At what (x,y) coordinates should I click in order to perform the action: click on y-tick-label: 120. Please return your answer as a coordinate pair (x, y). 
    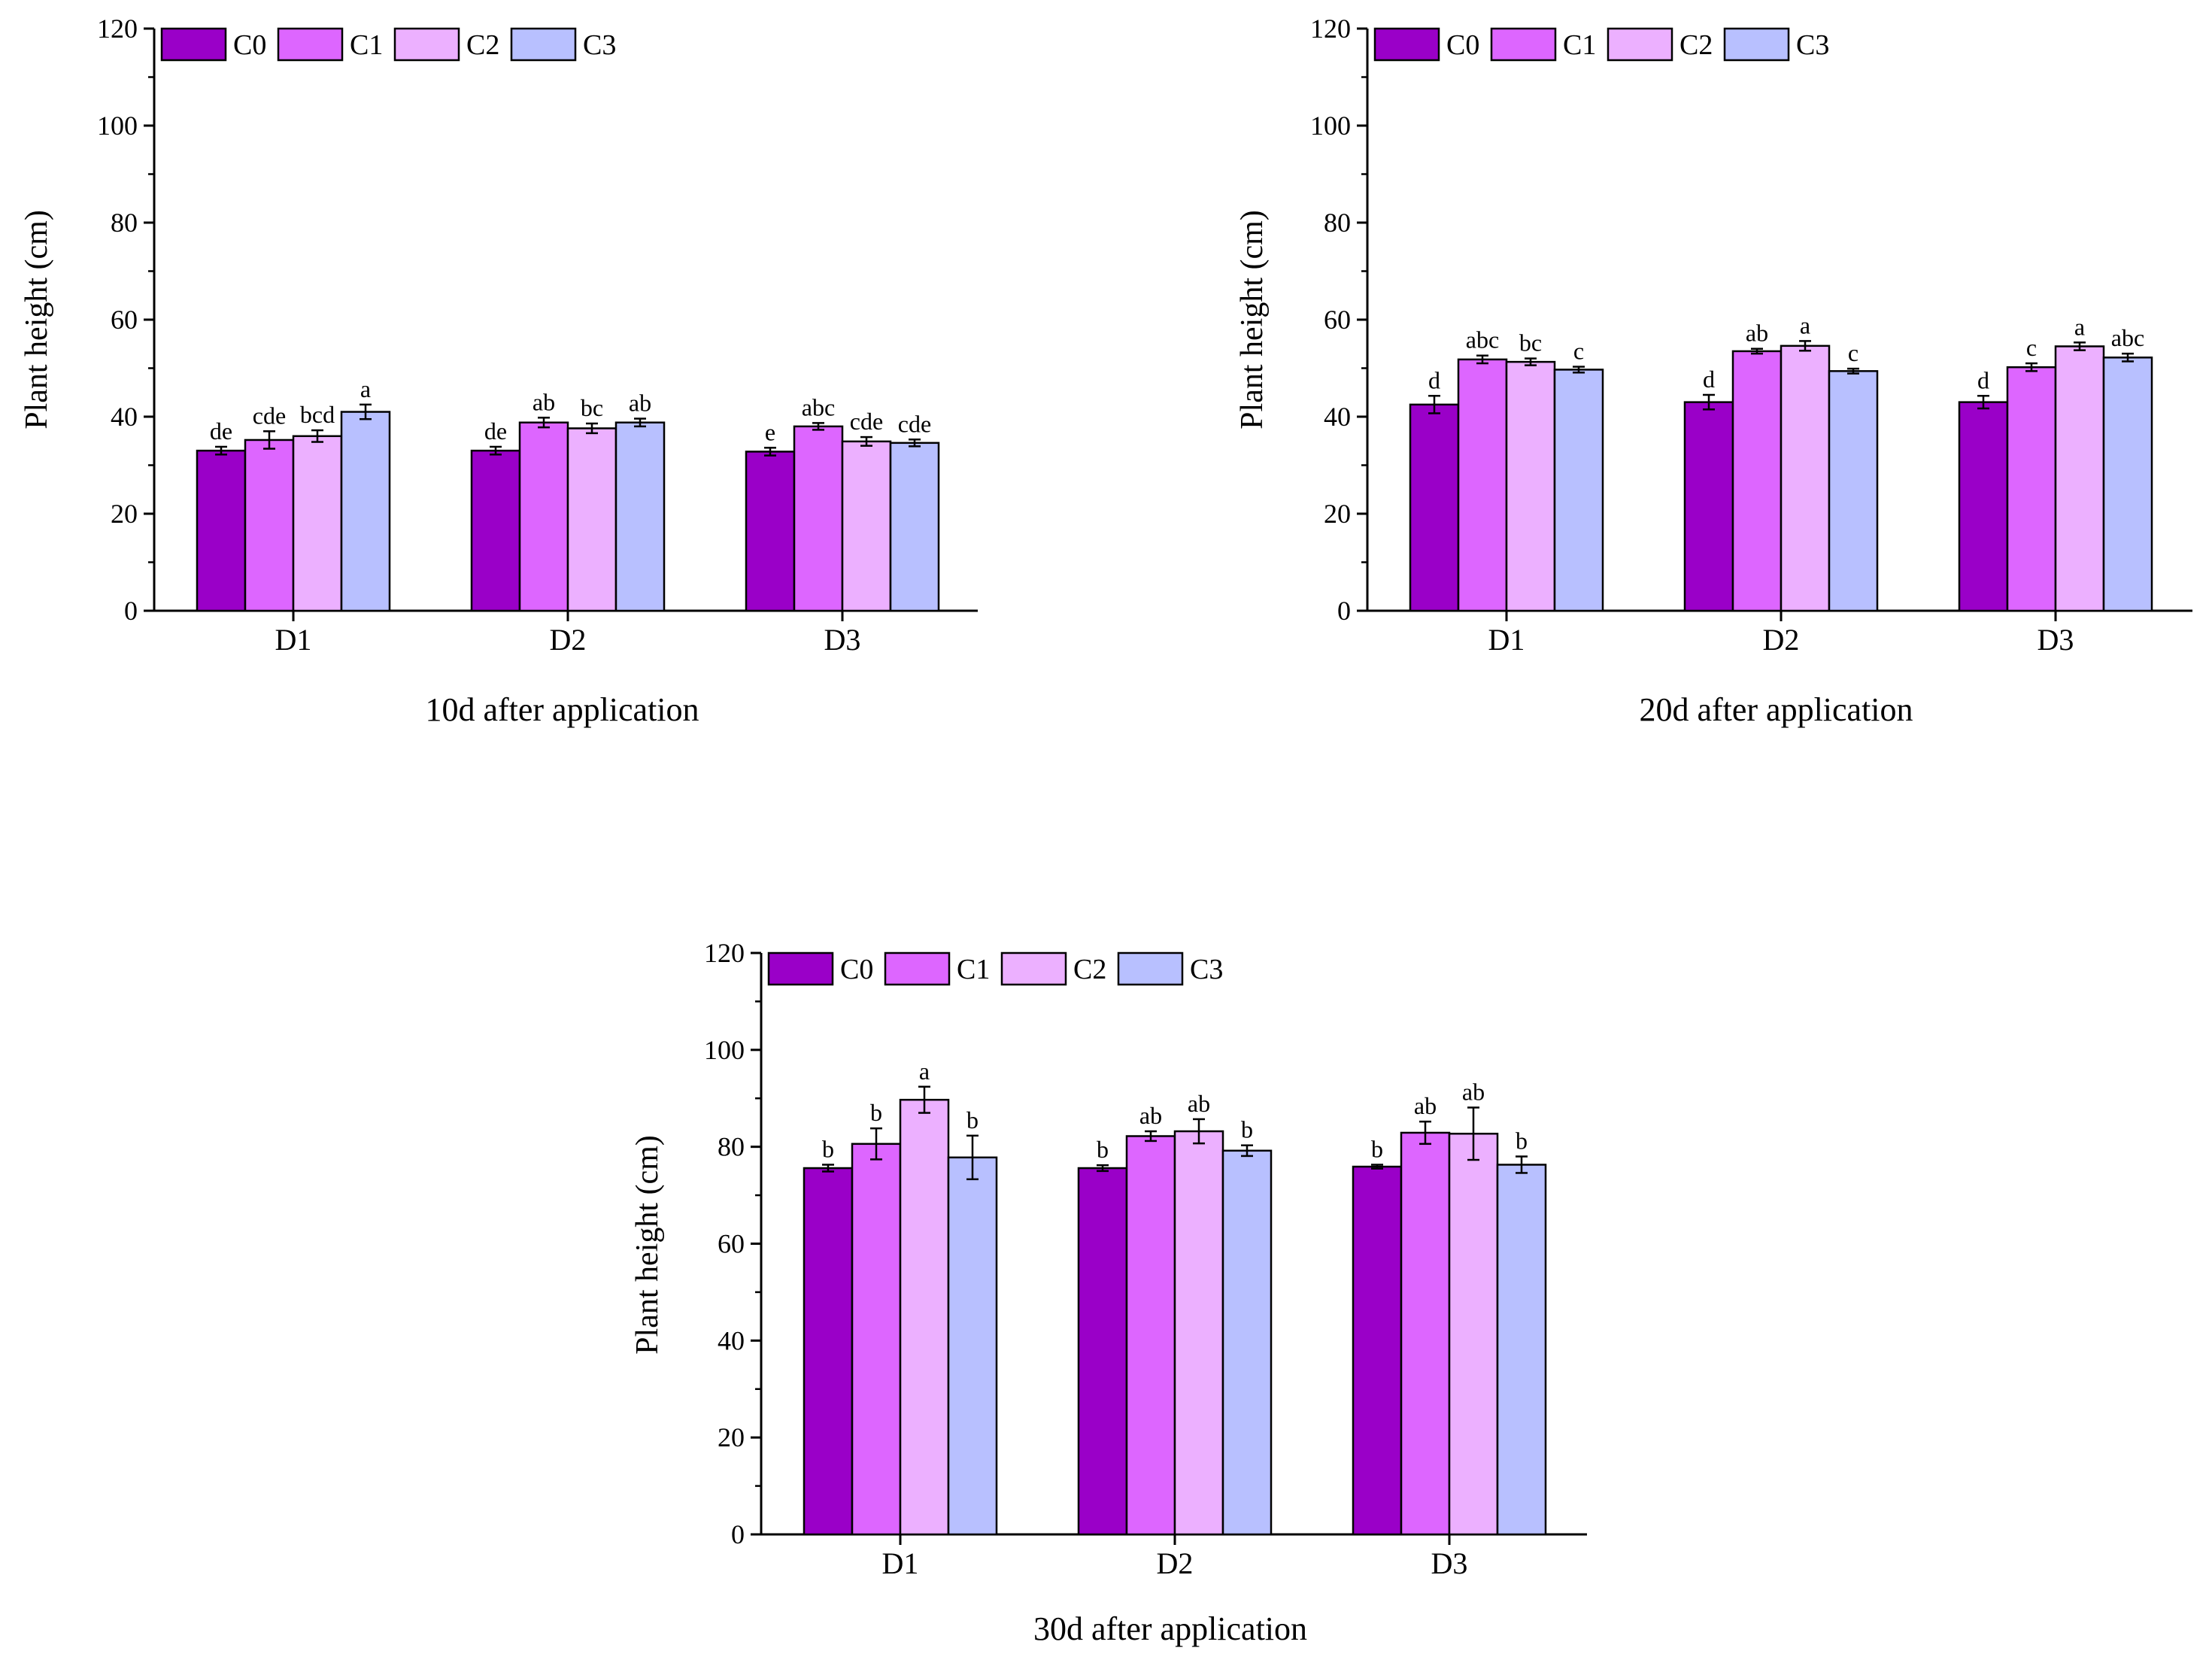
    Looking at the image, I should click on (725, 953).